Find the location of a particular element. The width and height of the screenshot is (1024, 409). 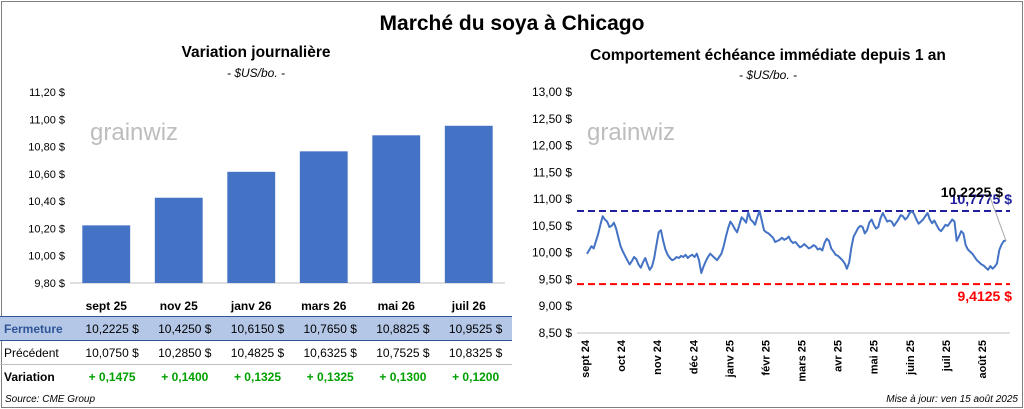

bar-chart-title: Variation journalière is located at coordinates (256, 52).